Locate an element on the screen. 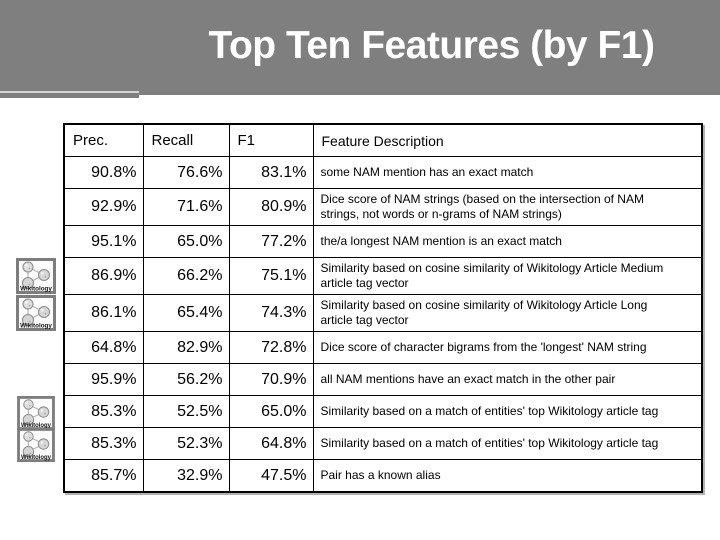  header-f1: F1 is located at coordinates (271, 140).